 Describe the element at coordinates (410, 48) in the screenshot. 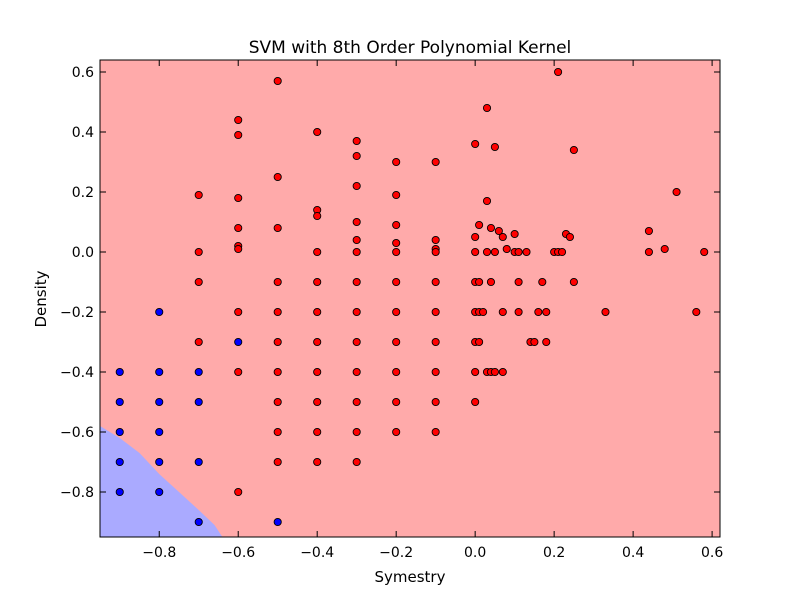

I see `chart-title: SVM with 8th Order Polynomial Kernel` at that location.